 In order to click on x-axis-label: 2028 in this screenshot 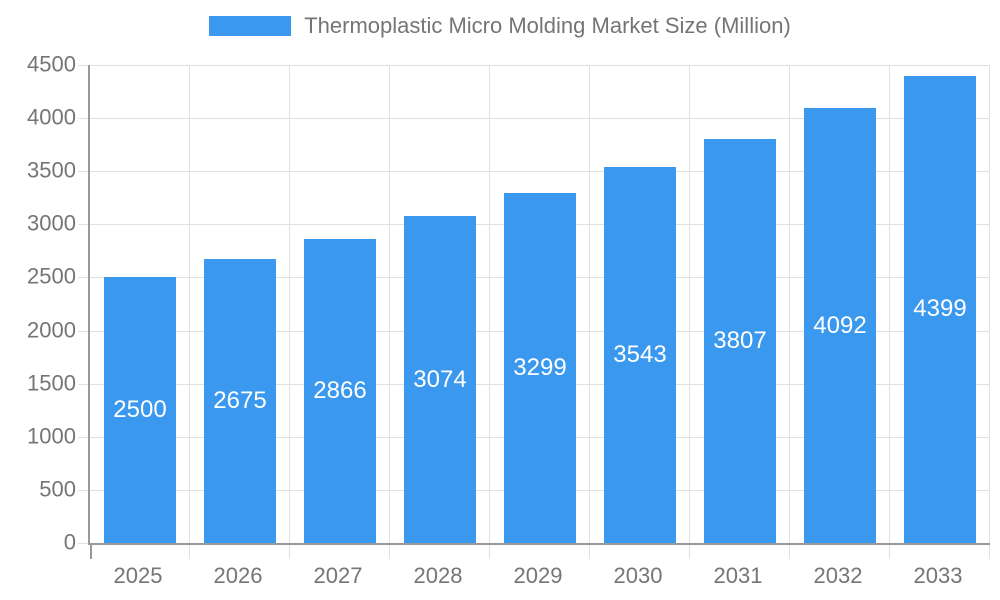, I will do `click(438, 575)`.